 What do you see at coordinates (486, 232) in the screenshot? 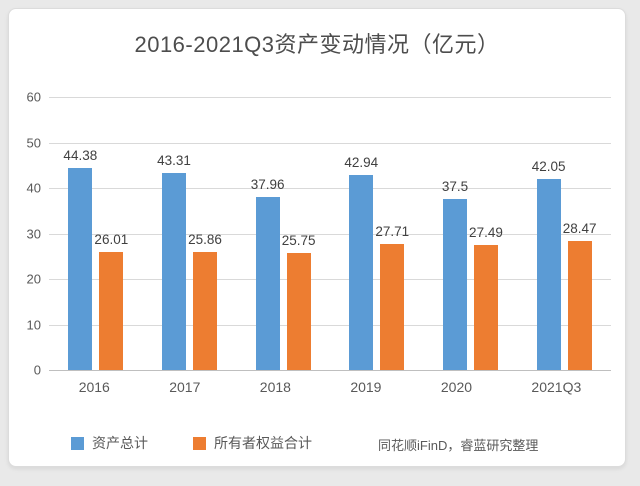
I see `bar-value-label: 27.49` at bounding box center [486, 232].